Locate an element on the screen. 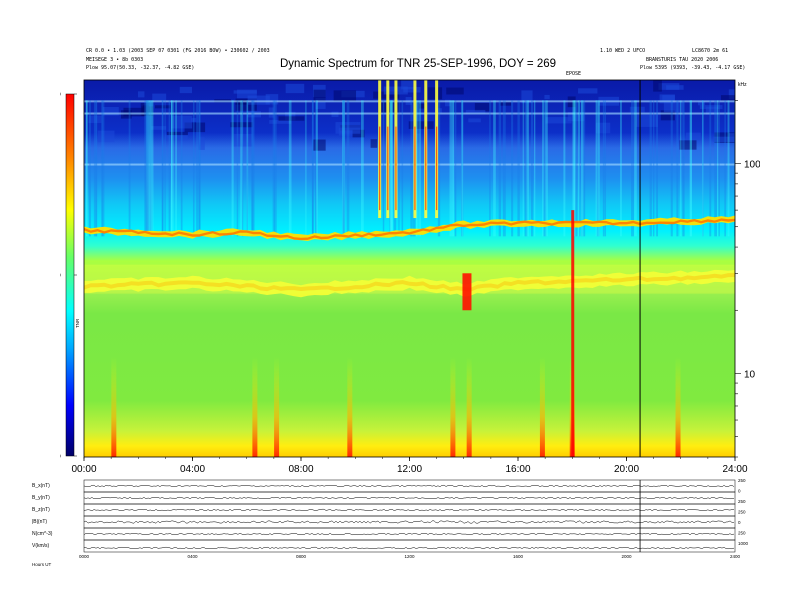  panel-footer-label: Hours UT is located at coordinates (42, 564).